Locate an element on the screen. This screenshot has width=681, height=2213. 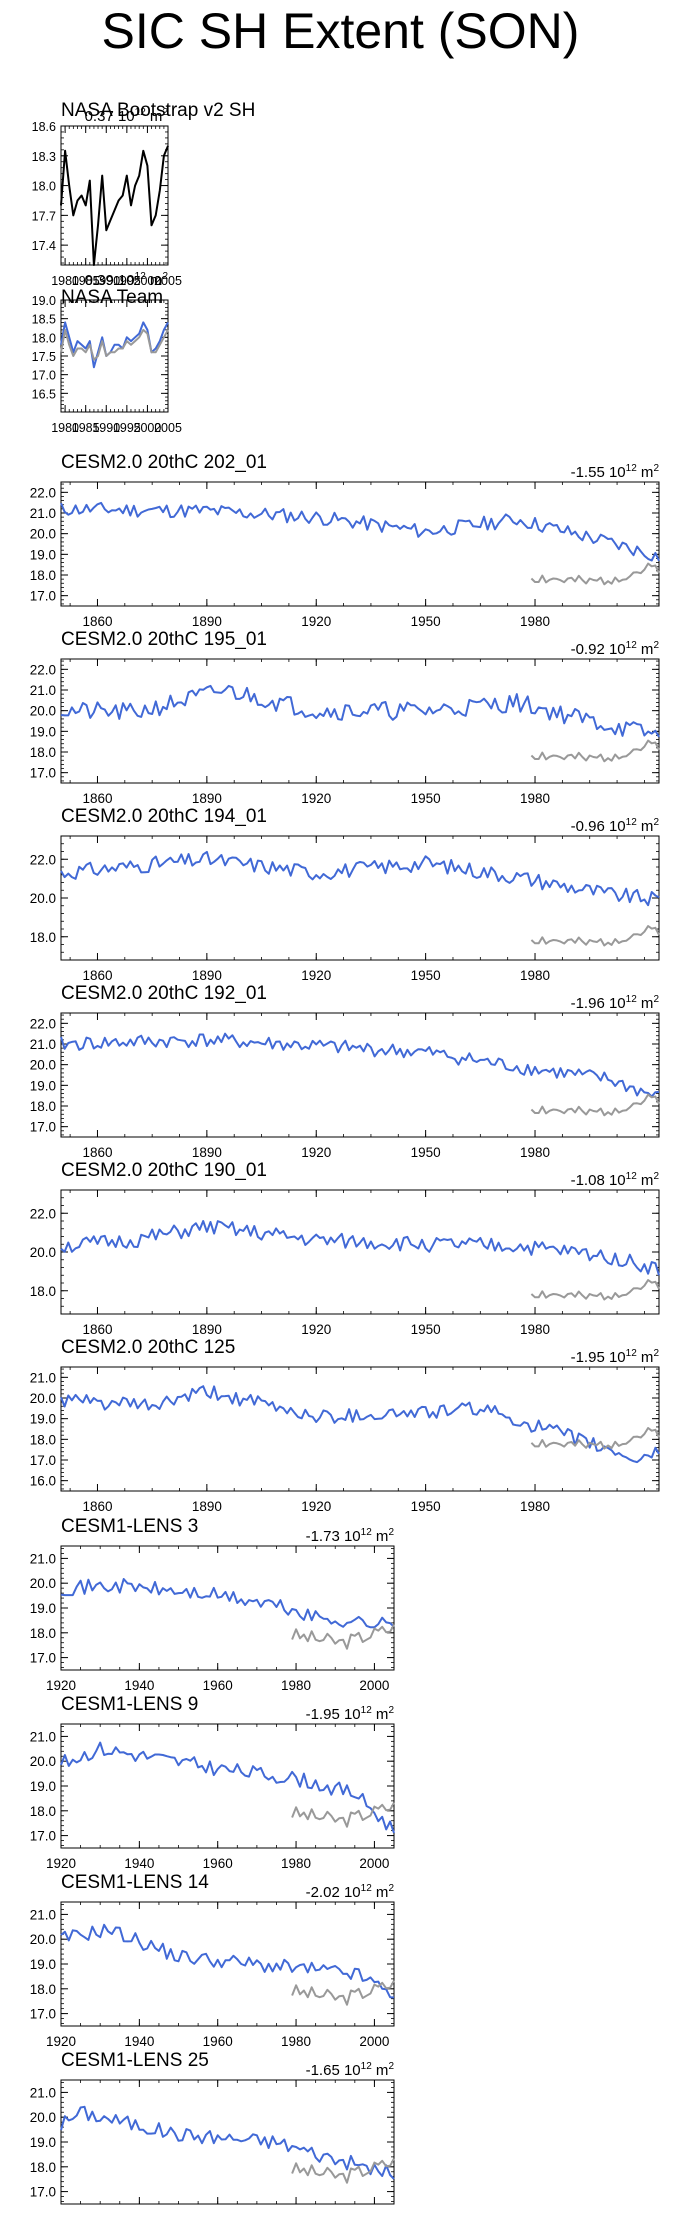
trend-label: -1.55 1012 m2 is located at coordinates (615, 472).